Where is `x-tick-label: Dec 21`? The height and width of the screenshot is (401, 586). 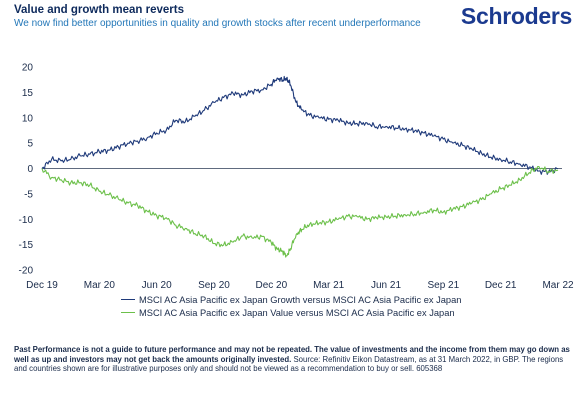 x-tick-label: Dec 21 is located at coordinates (501, 285).